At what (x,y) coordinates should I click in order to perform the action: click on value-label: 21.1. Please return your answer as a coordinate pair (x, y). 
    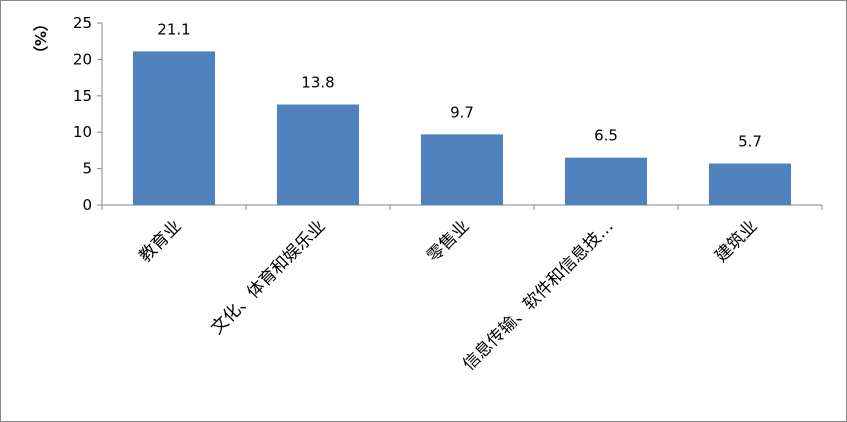
    Looking at the image, I should click on (173, 29).